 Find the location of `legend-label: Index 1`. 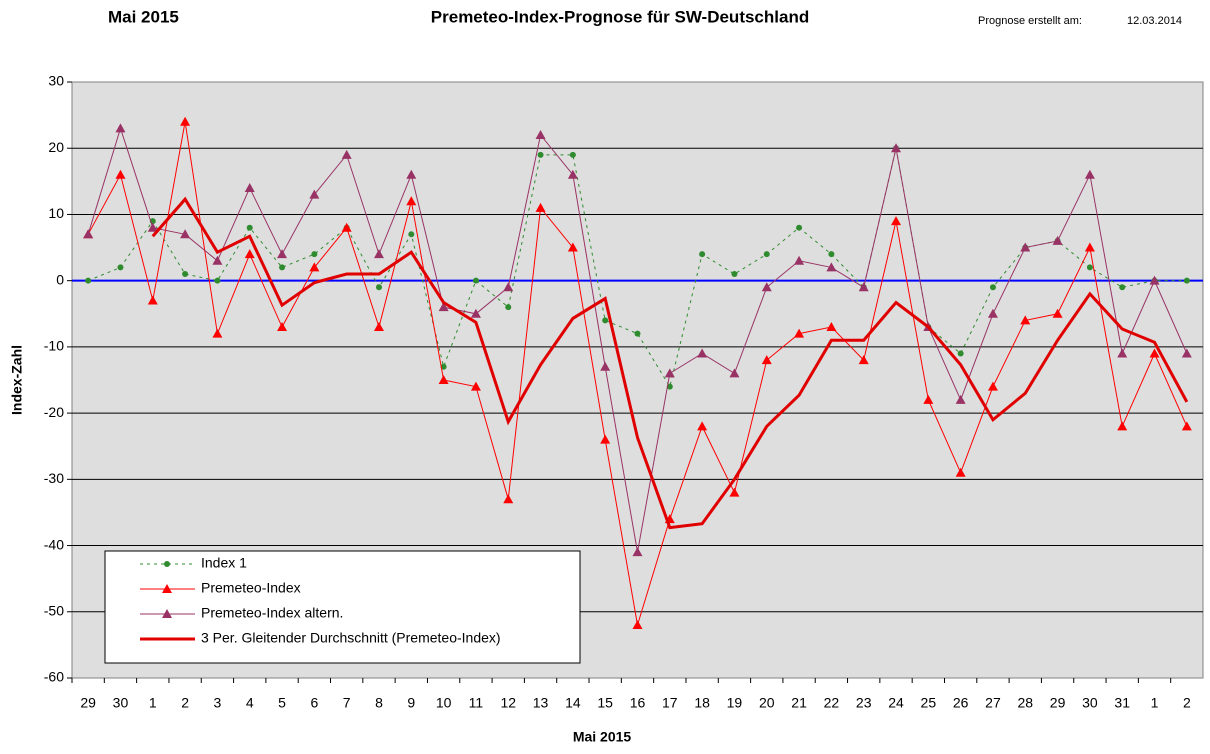

legend-label: Index 1 is located at coordinates (224, 563).